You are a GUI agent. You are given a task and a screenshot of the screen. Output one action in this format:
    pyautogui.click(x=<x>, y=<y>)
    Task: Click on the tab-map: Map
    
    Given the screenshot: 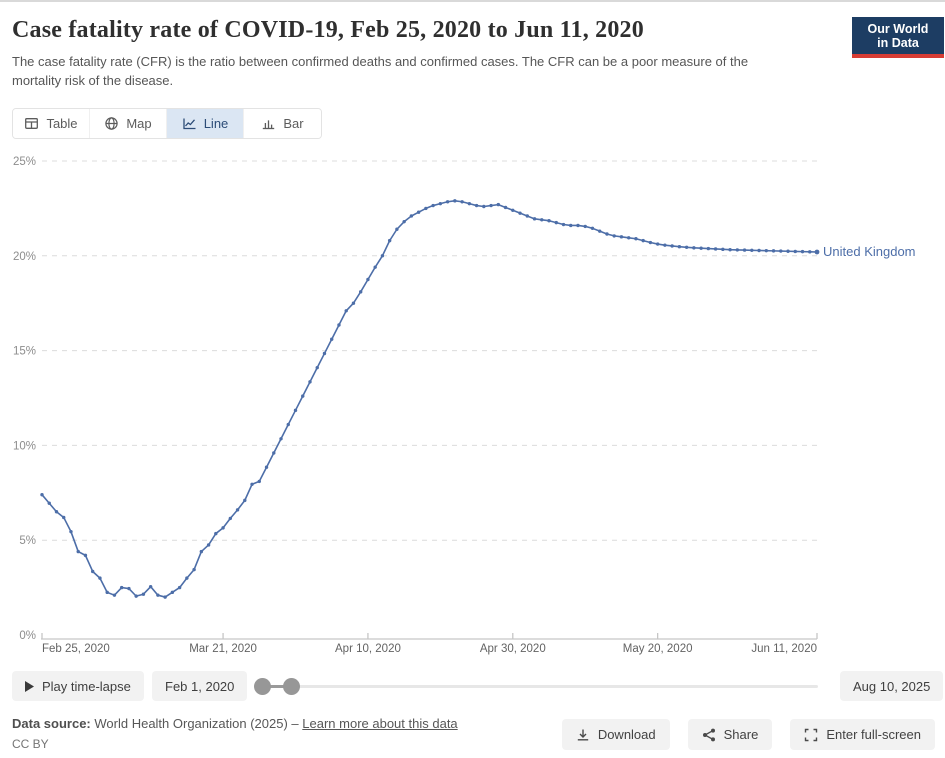 What is the action you would take?
    pyautogui.click(x=128, y=123)
    